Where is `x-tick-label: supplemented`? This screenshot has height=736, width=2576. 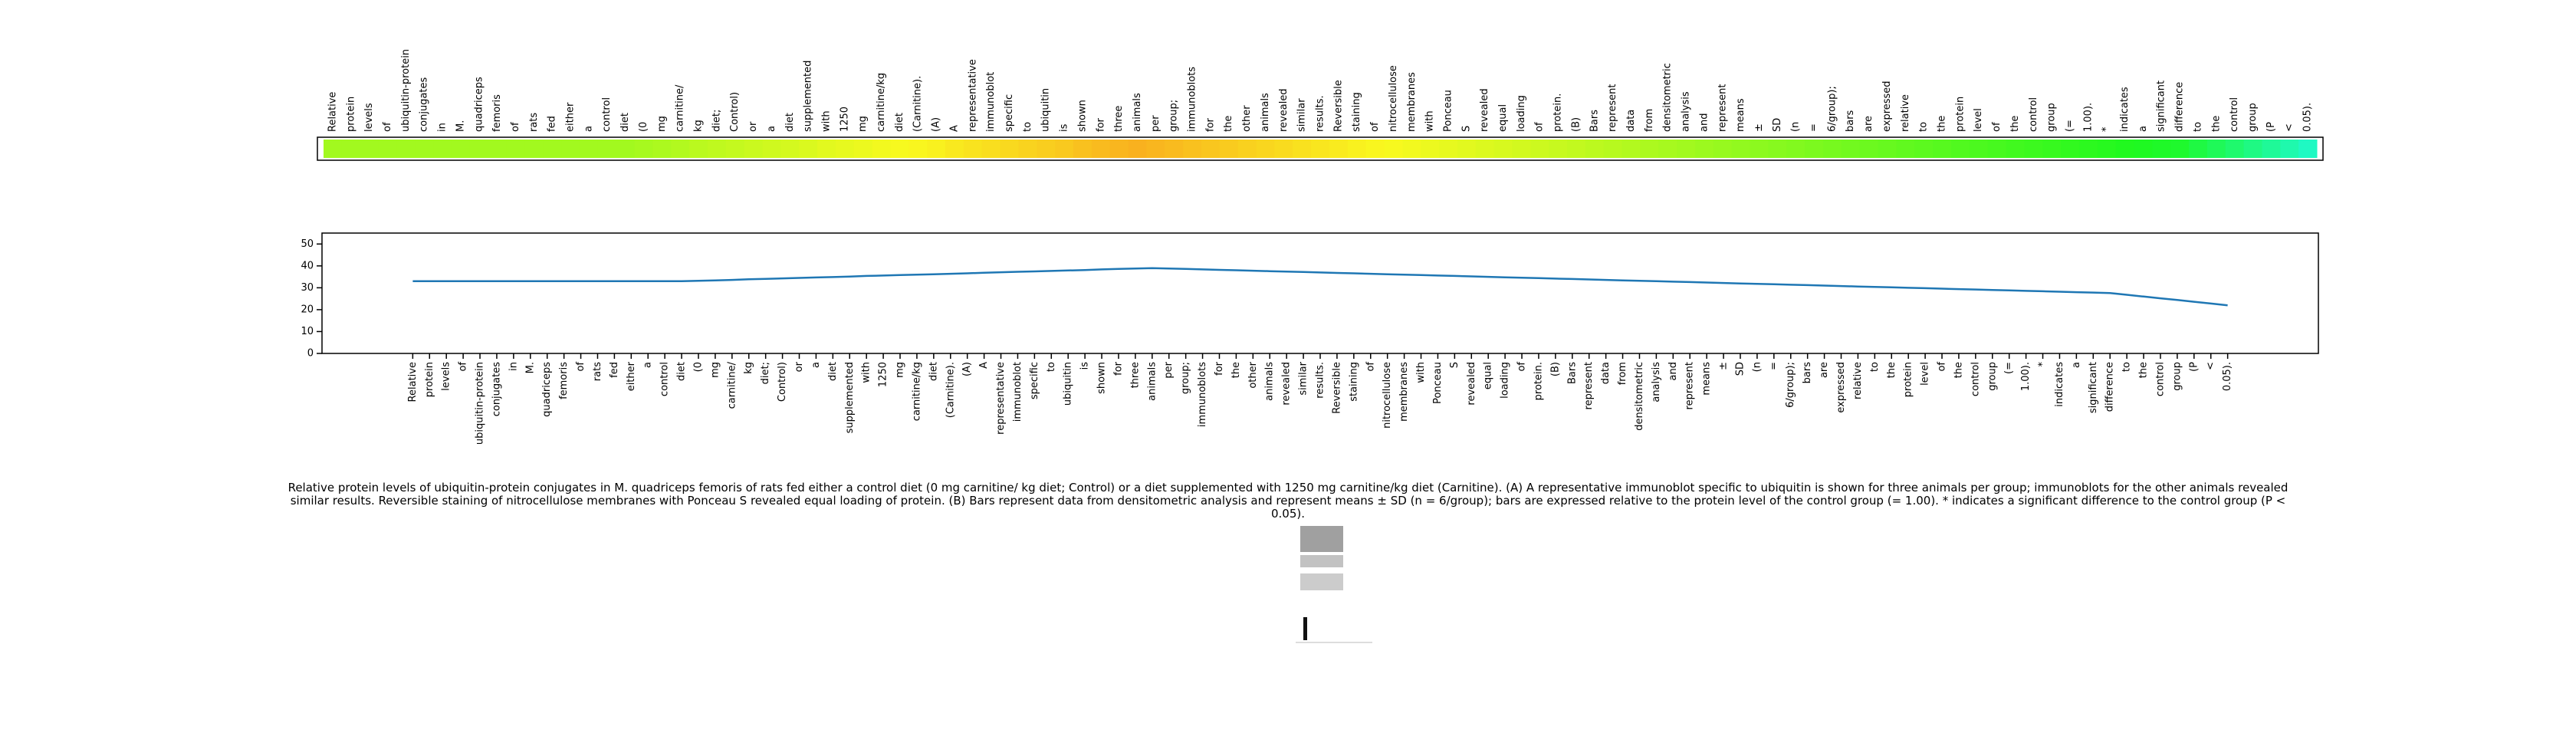 x-tick-label: supplemented is located at coordinates (850, 398).